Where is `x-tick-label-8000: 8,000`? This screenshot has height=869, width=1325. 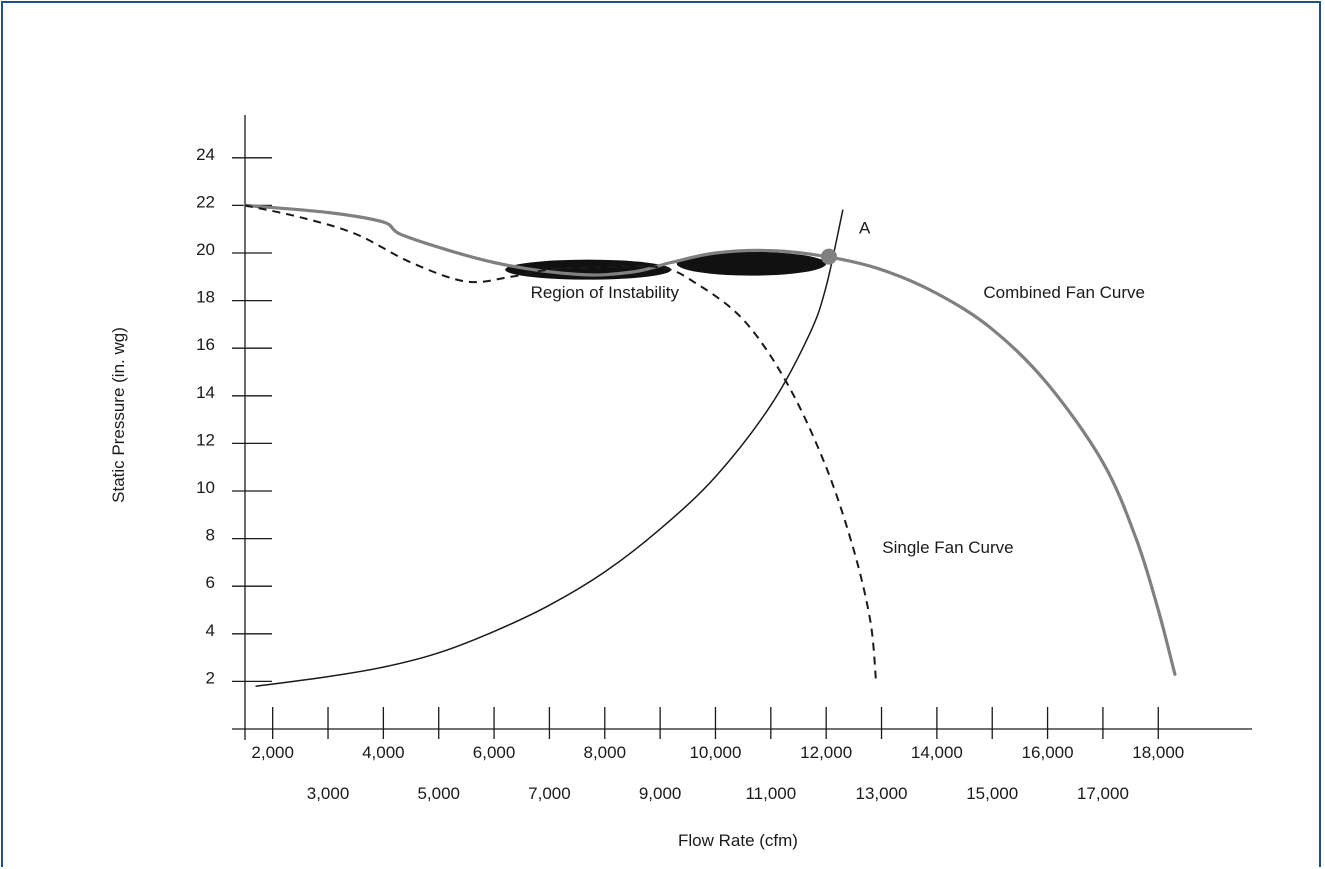 x-tick-label-8000: 8,000 is located at coordinates (605, 752).